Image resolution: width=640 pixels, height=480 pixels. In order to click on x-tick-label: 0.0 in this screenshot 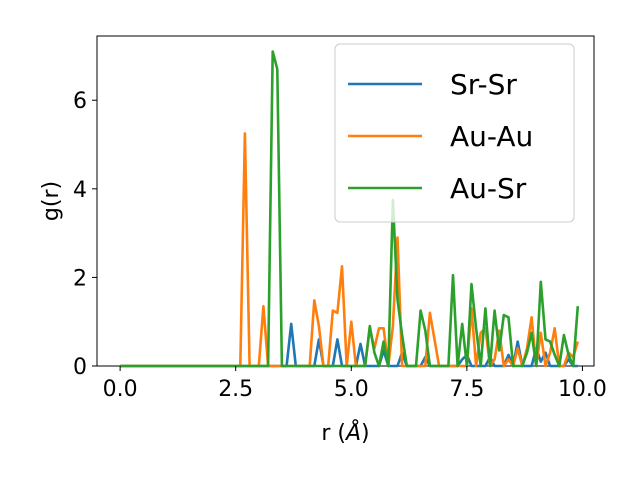, I will do `click(120, 389)`.